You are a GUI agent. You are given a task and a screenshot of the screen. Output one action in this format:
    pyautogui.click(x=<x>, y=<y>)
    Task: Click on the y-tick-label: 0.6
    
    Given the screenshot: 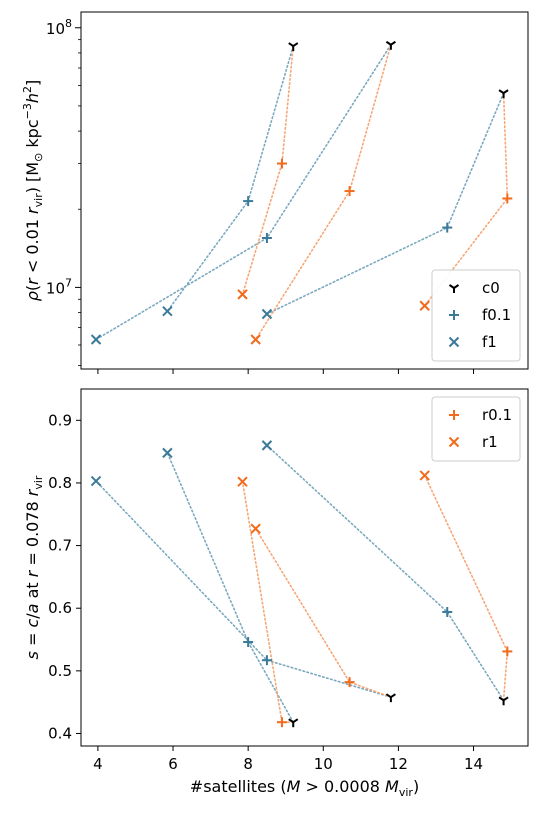 What is the action you would take?
    pyautogui.click(x=60, y=608)
    